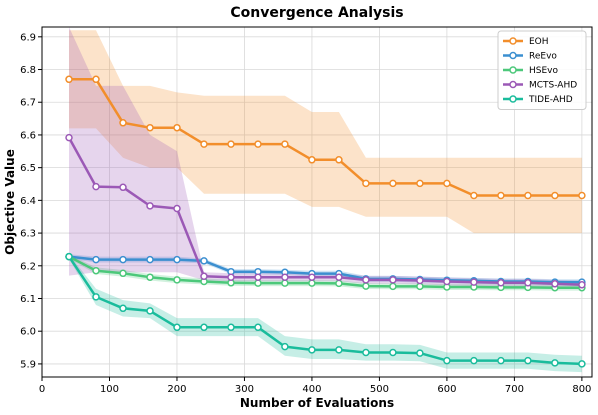 The height and width of the screenshot is (415, 598). What do you see at coordinates (446, 389) in the screenshot?
I see `x-tick-label: 600` at bounding box center [446, 389].